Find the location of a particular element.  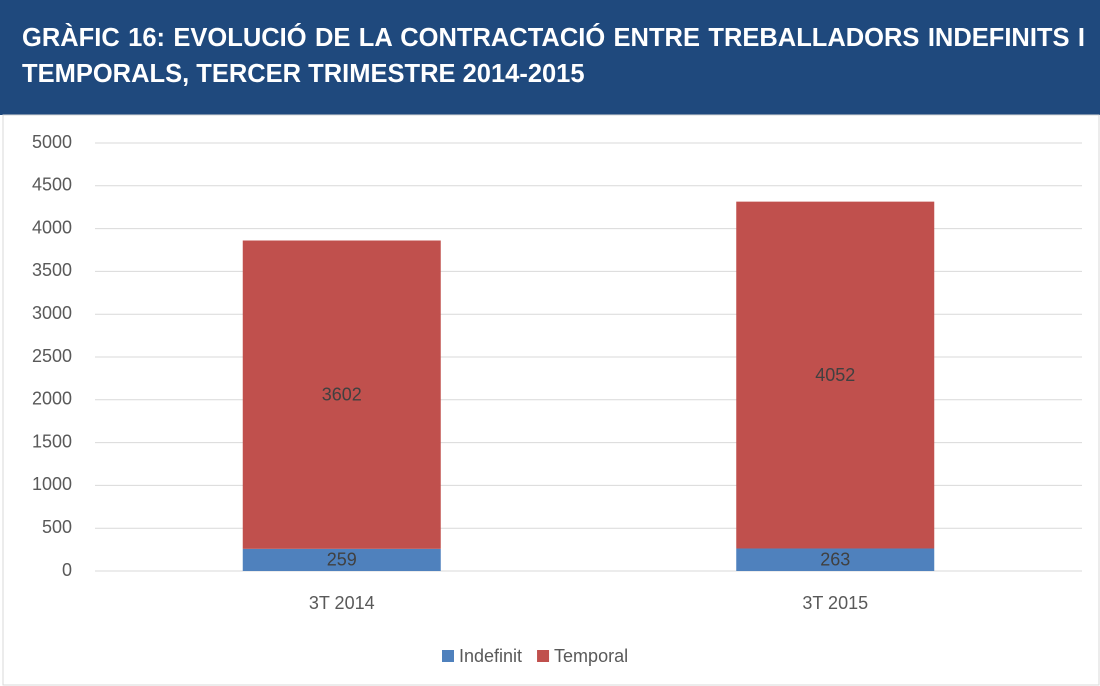

legend-label: Temporal is located at coordinates (591, 656).